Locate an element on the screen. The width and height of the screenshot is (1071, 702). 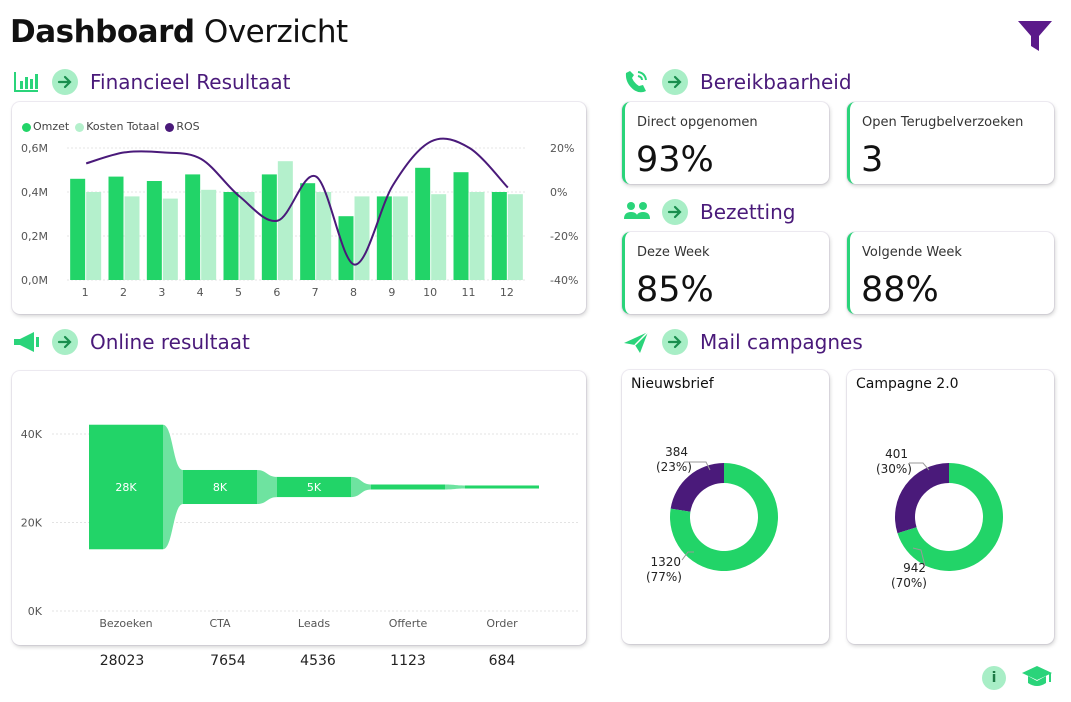
paper-plane-icon is located at coordinates (636, 342).